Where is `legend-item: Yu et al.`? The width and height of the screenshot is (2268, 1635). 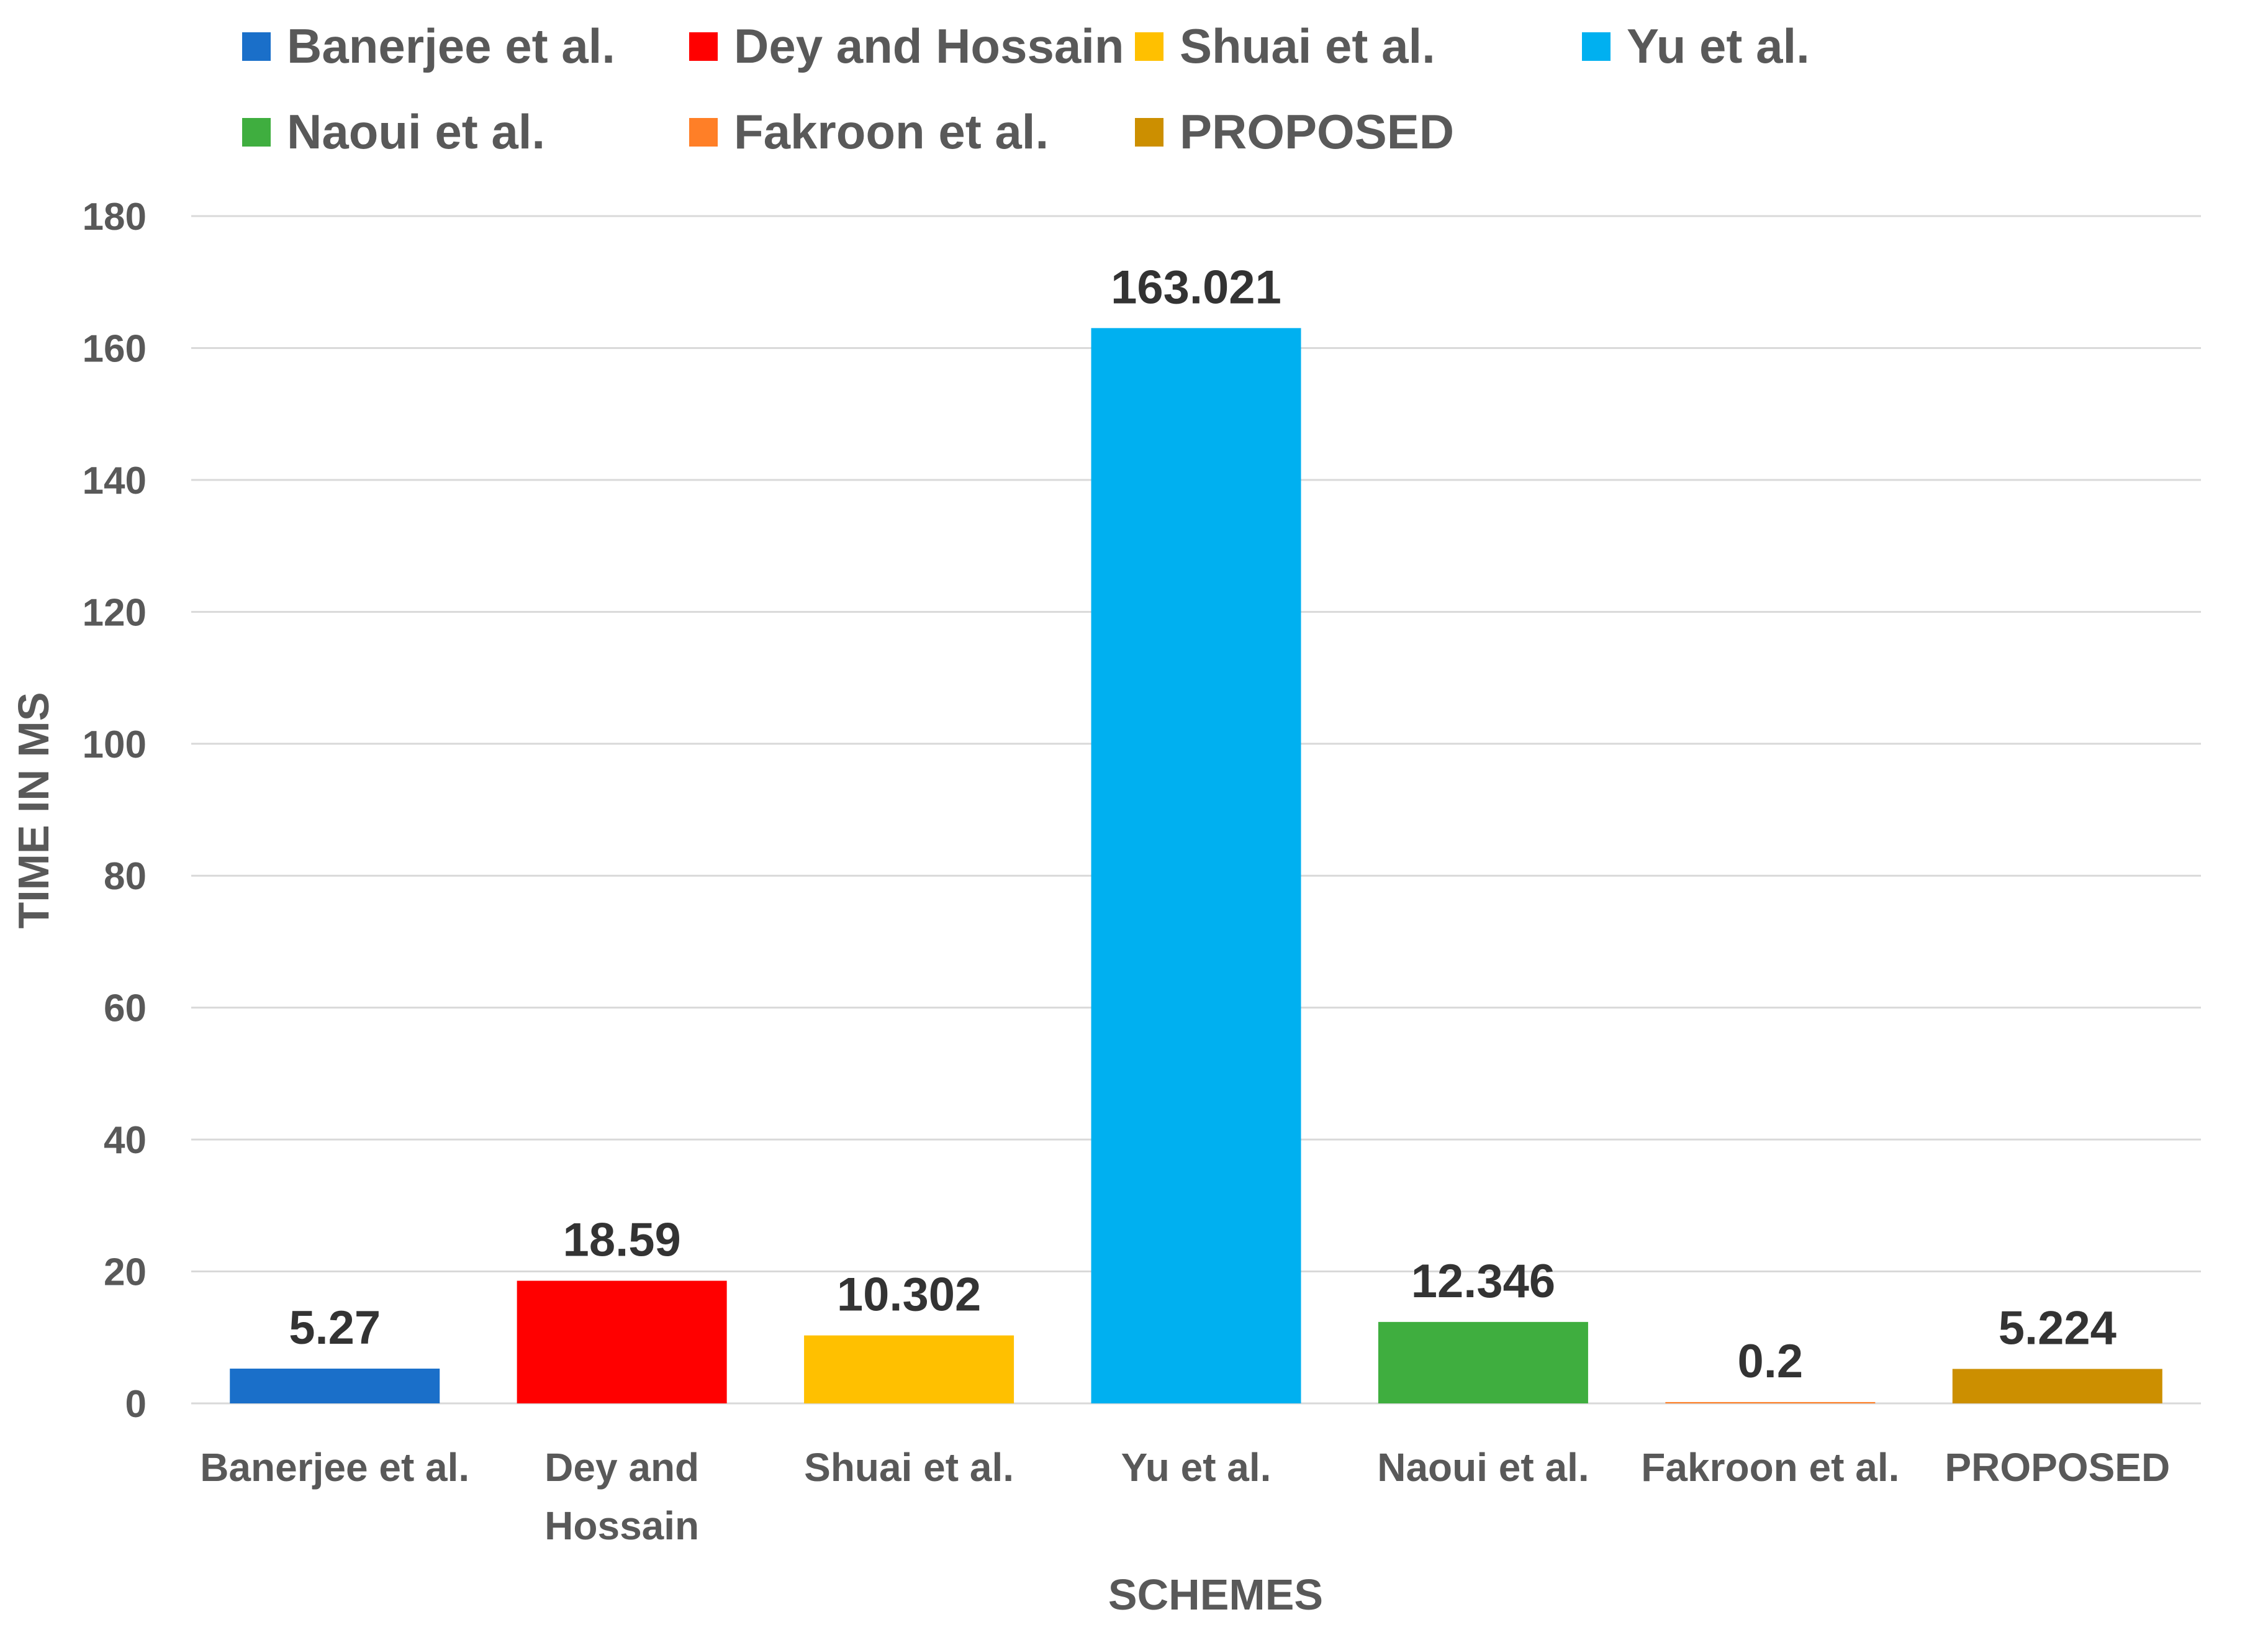 legend-item: Yu et al. is located at coordinates (1696, 46).